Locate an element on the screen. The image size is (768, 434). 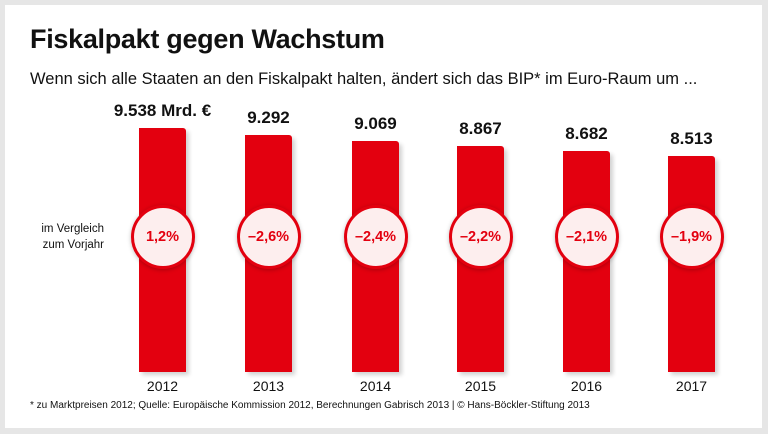
value-label: 8.867 is located at coordinates (480, 129).